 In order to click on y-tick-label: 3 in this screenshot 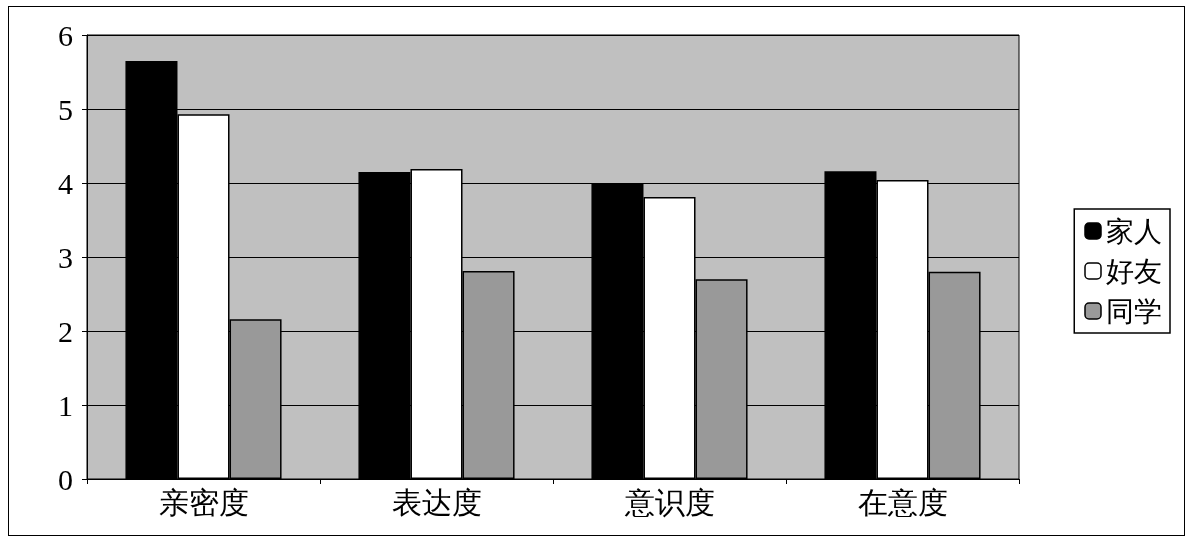, I will do `click(65, 257)`.